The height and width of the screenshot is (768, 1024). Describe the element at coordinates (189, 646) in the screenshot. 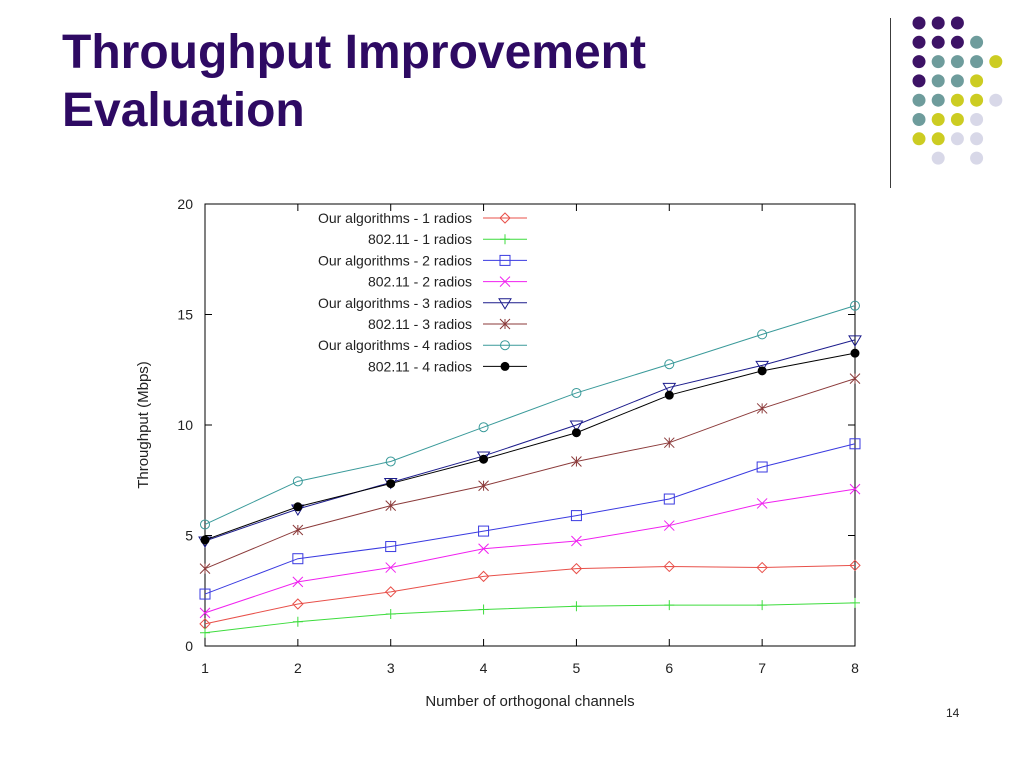

I see `y-tick-label: 0` at that location.